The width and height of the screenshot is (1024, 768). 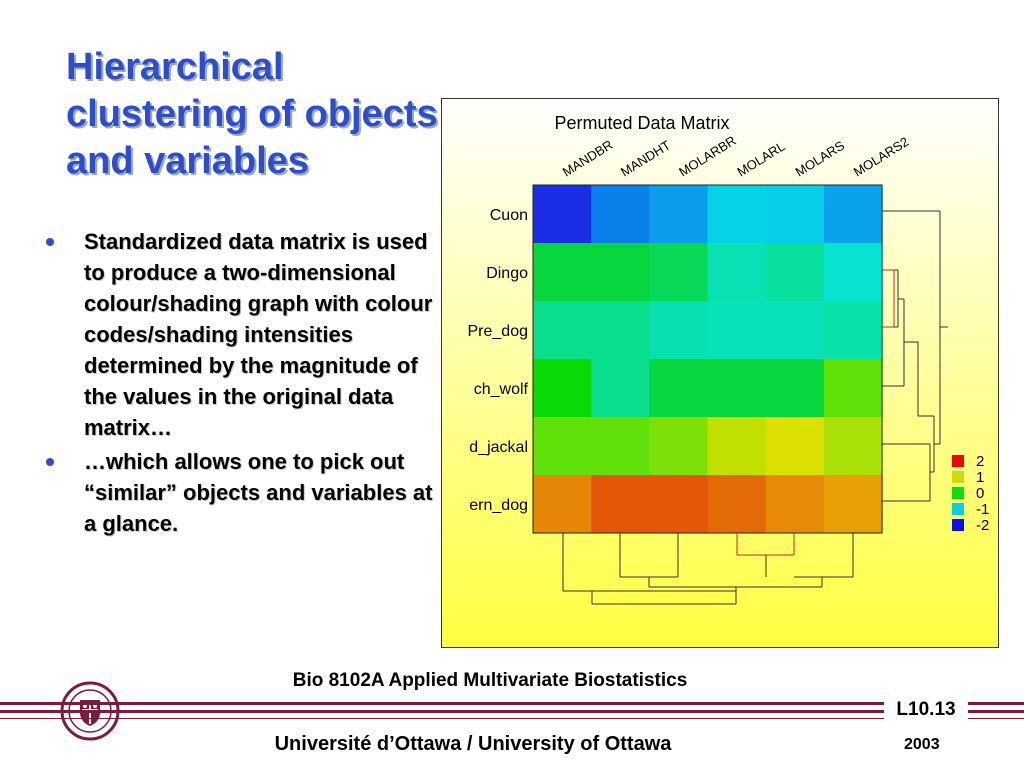 What do you see at coordinates (980, 493) in the screenshot?
I see `legend-label: 0` at bounding box center [980, 493].